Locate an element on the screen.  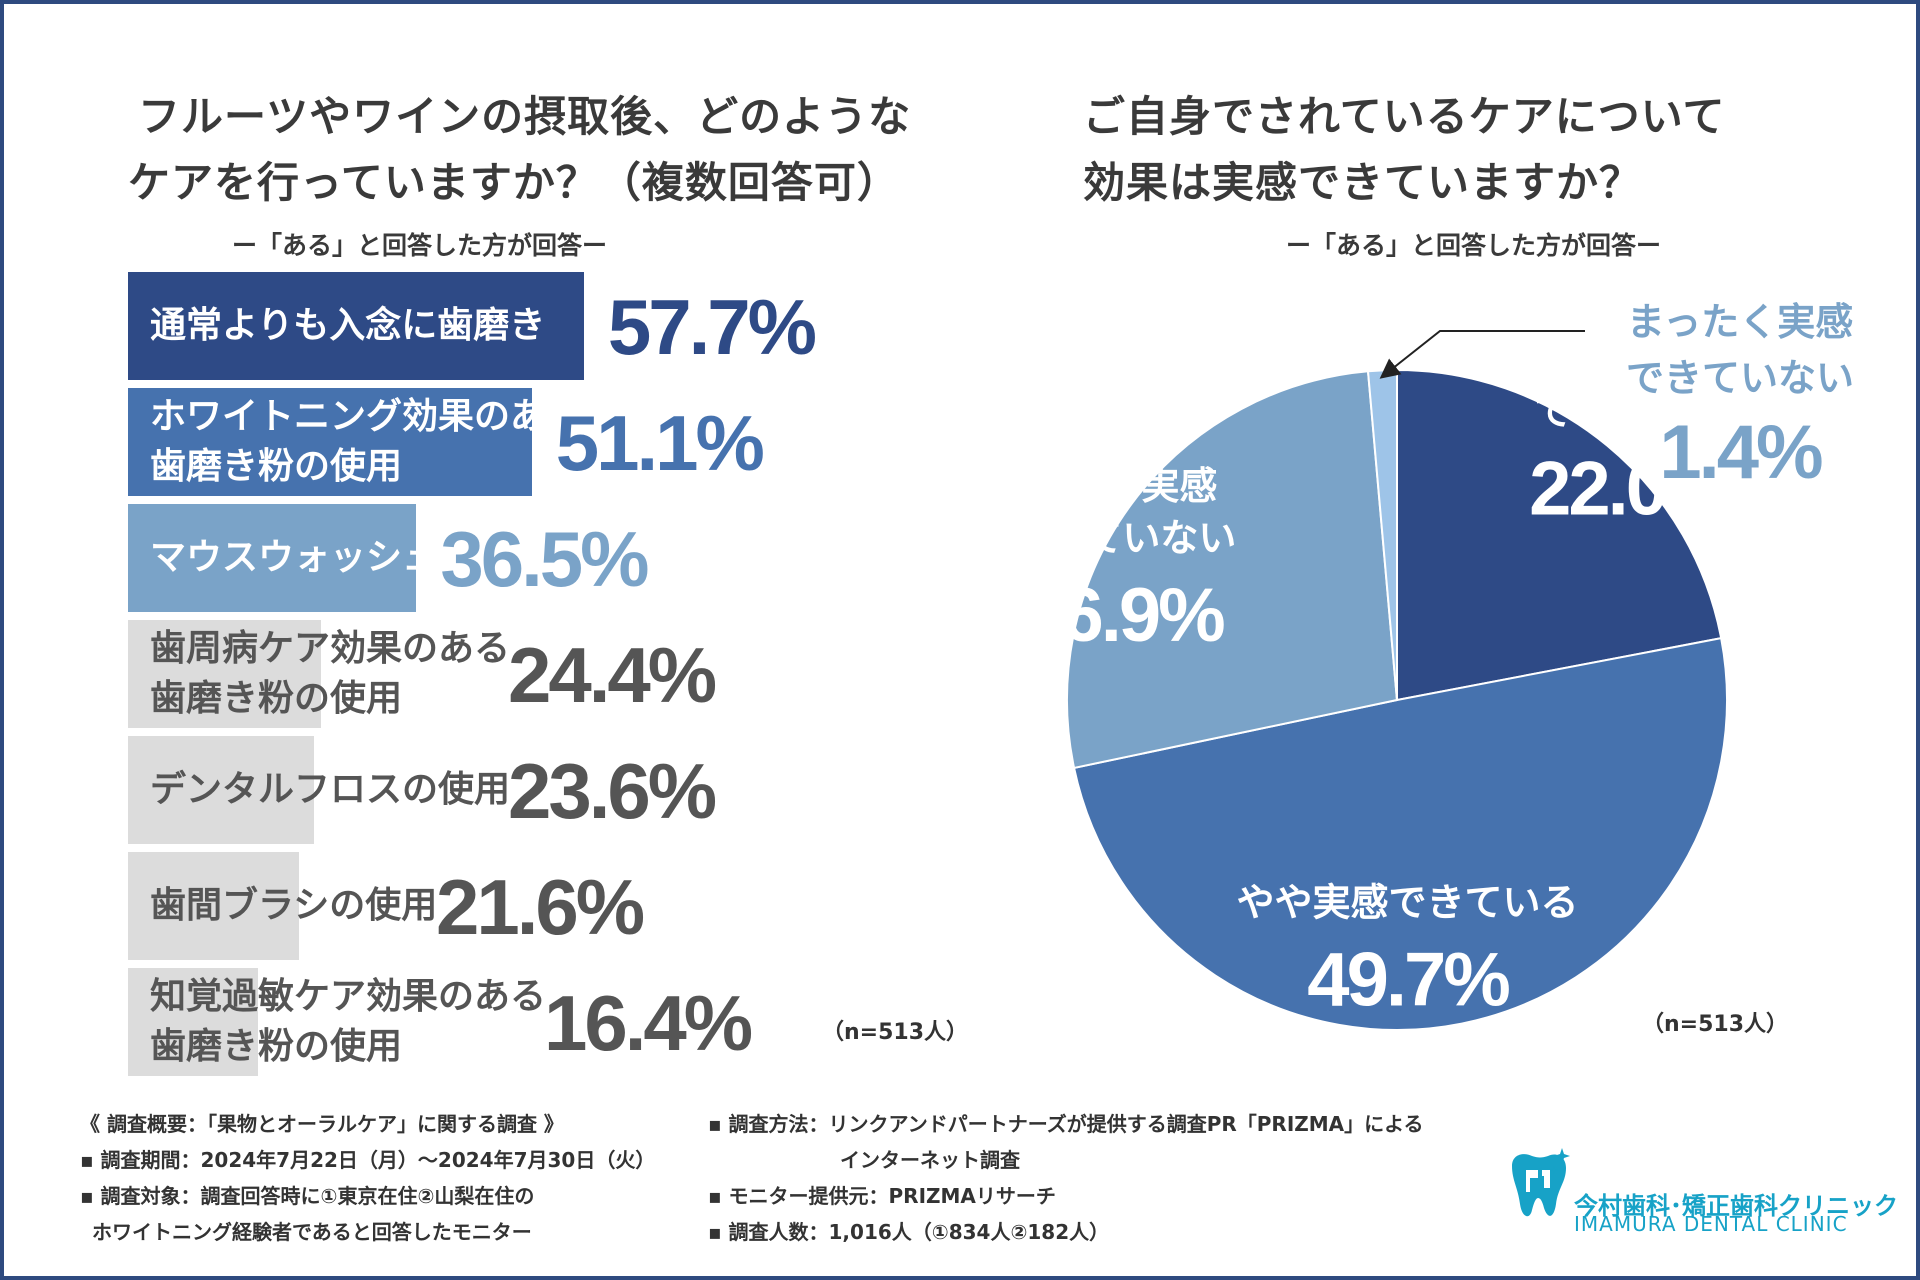
survey-method-line2: インターネット調査 is located at coordinates (930, 1160).